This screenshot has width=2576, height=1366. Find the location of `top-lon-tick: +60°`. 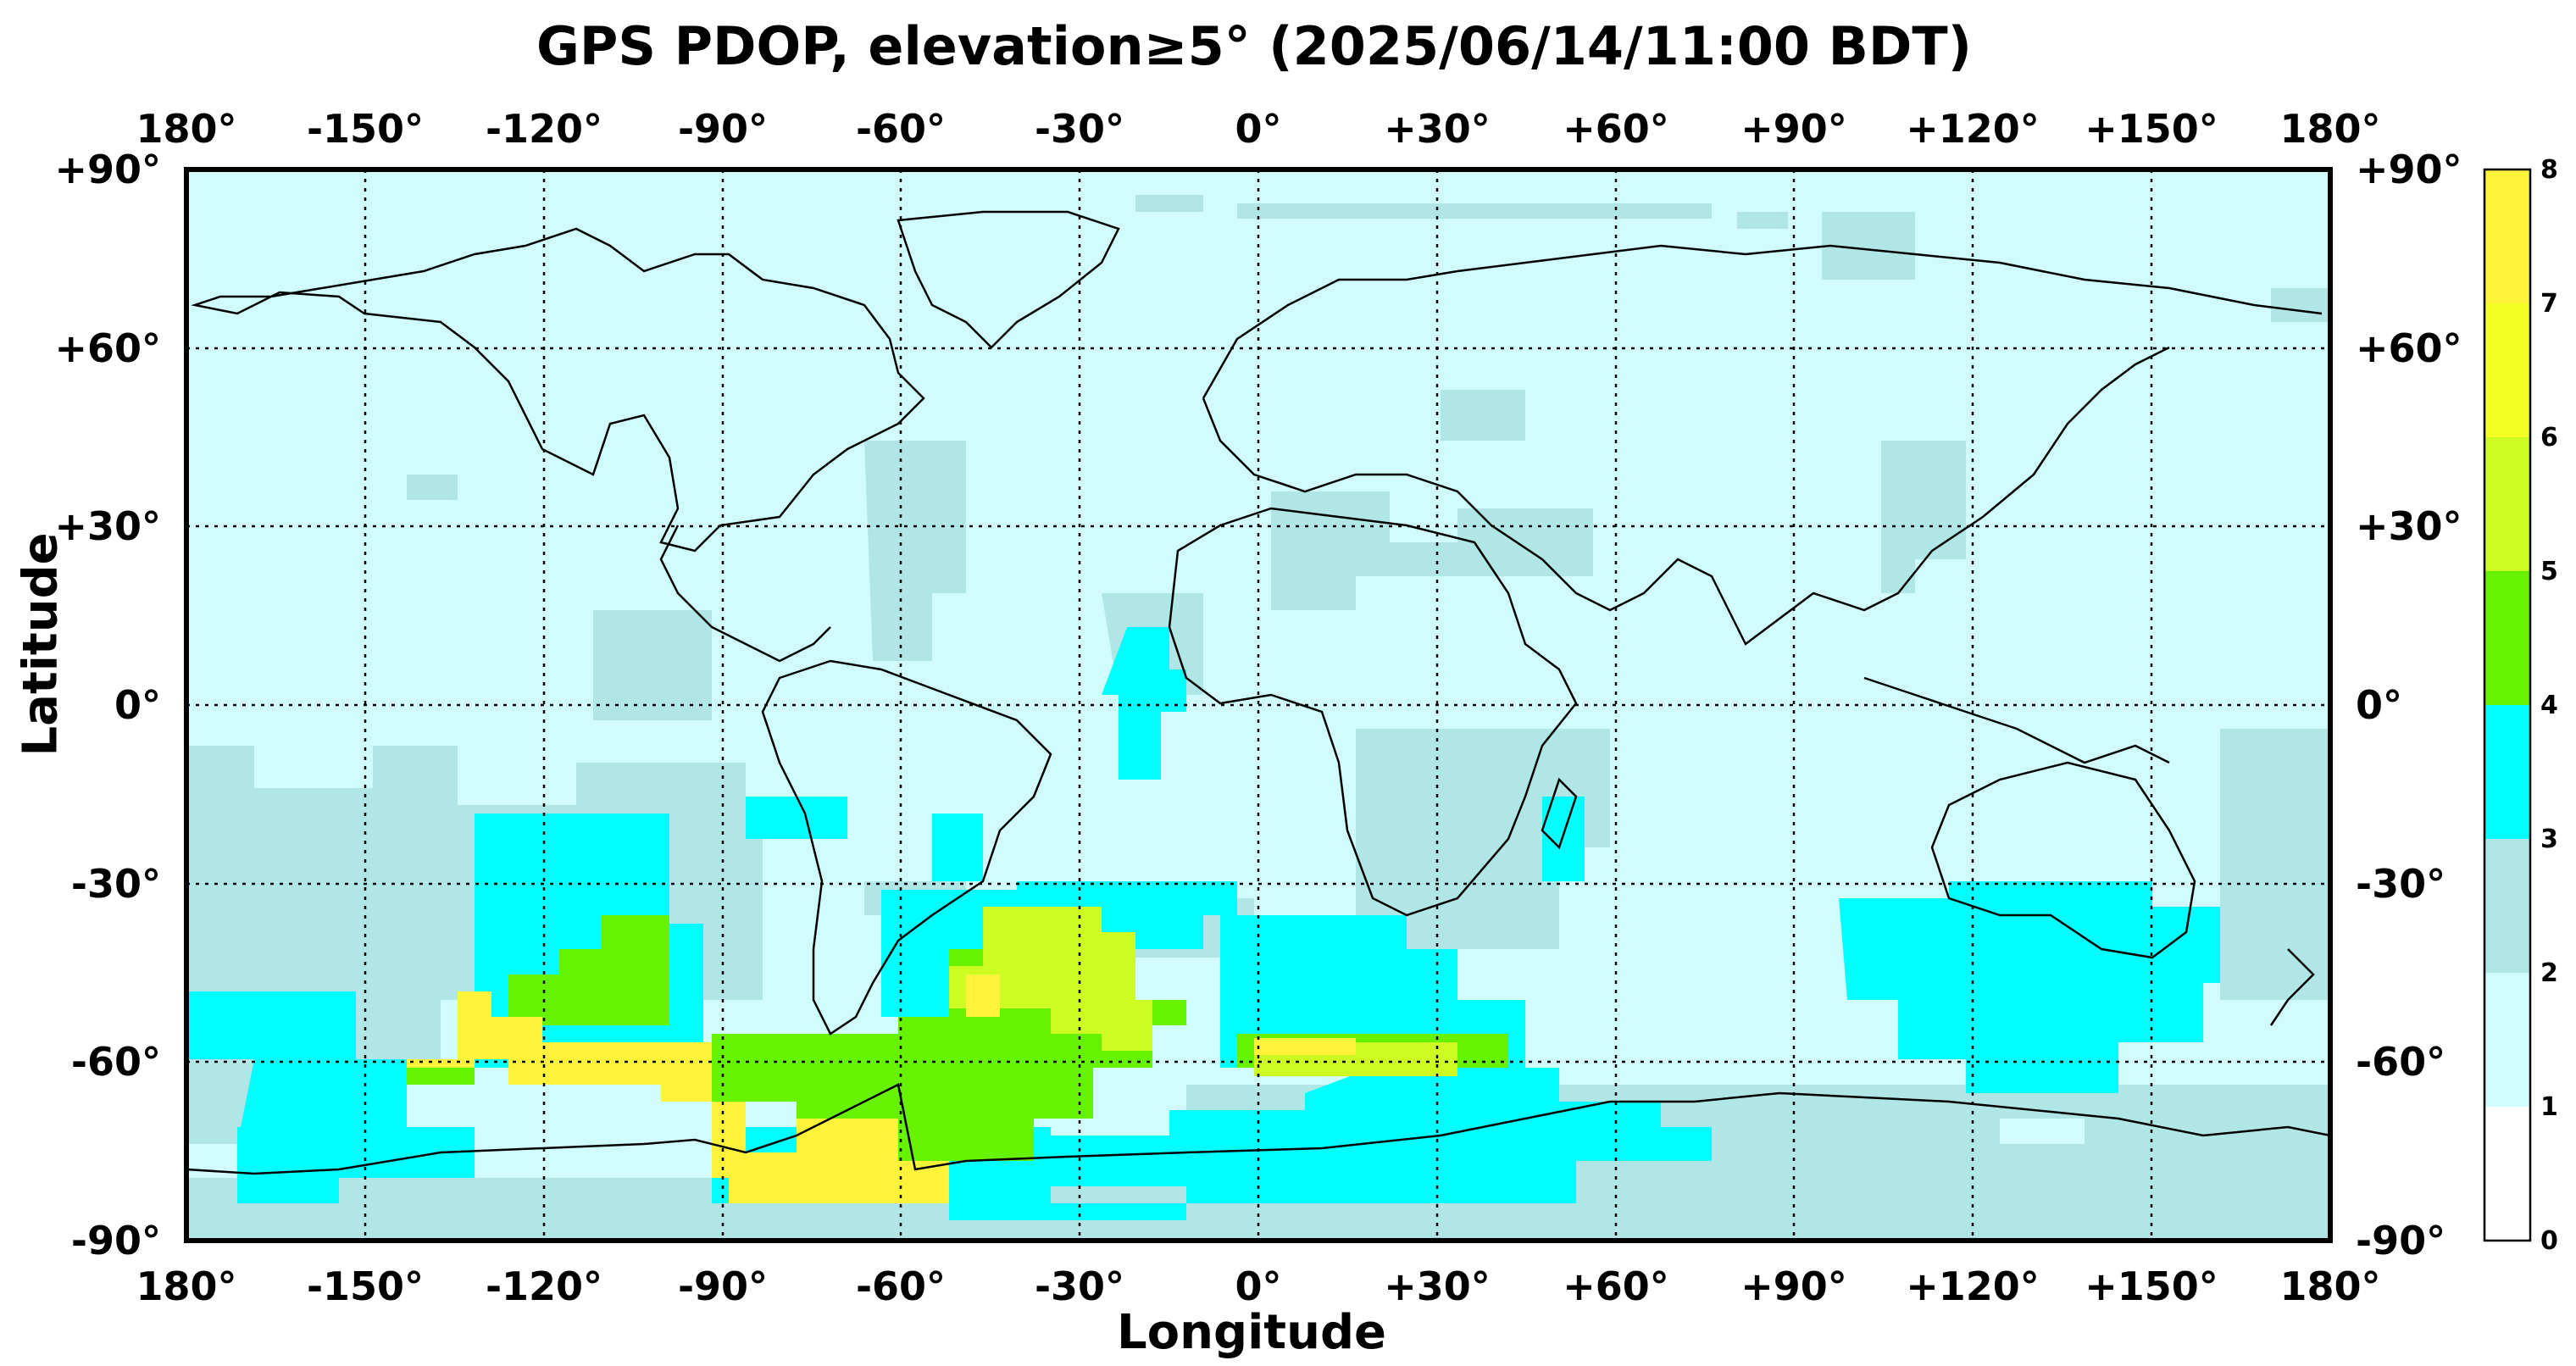

top-lon-tick: +60° is located at coordinates (1616, 129).